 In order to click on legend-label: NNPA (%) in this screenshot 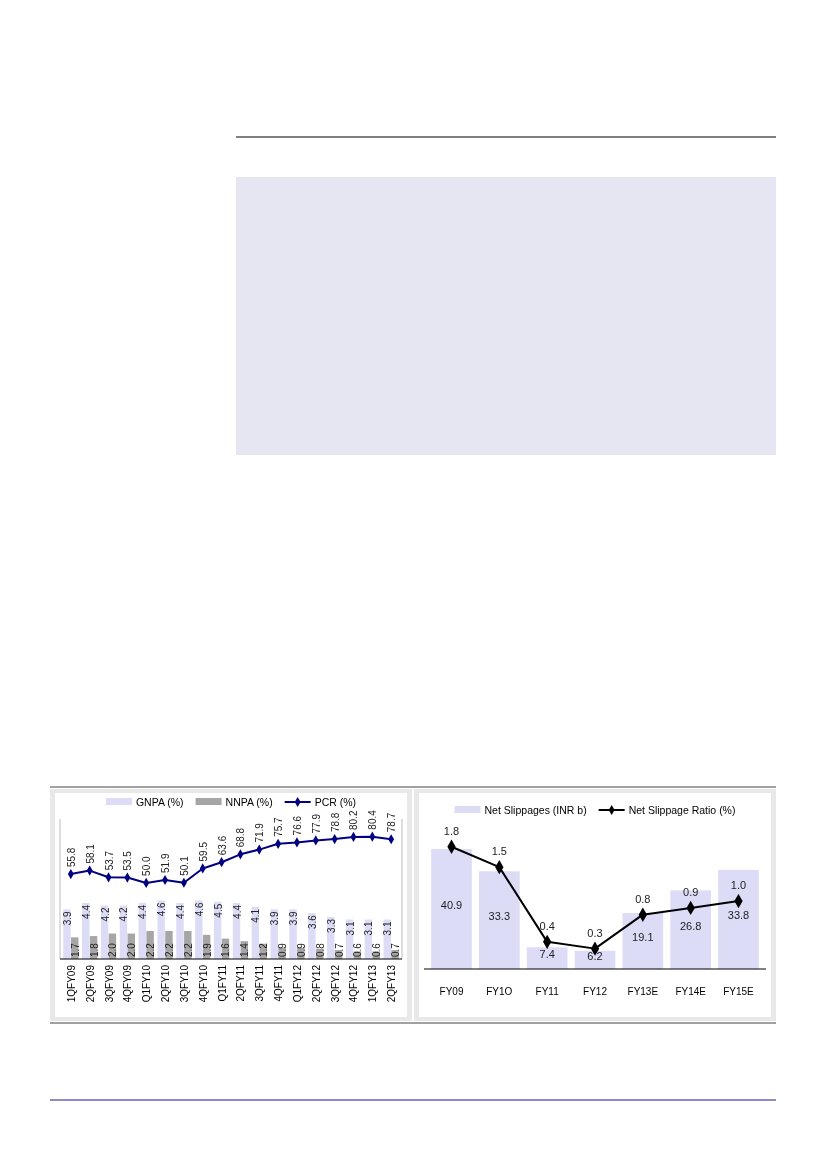, I will do `click(249, 802)`.